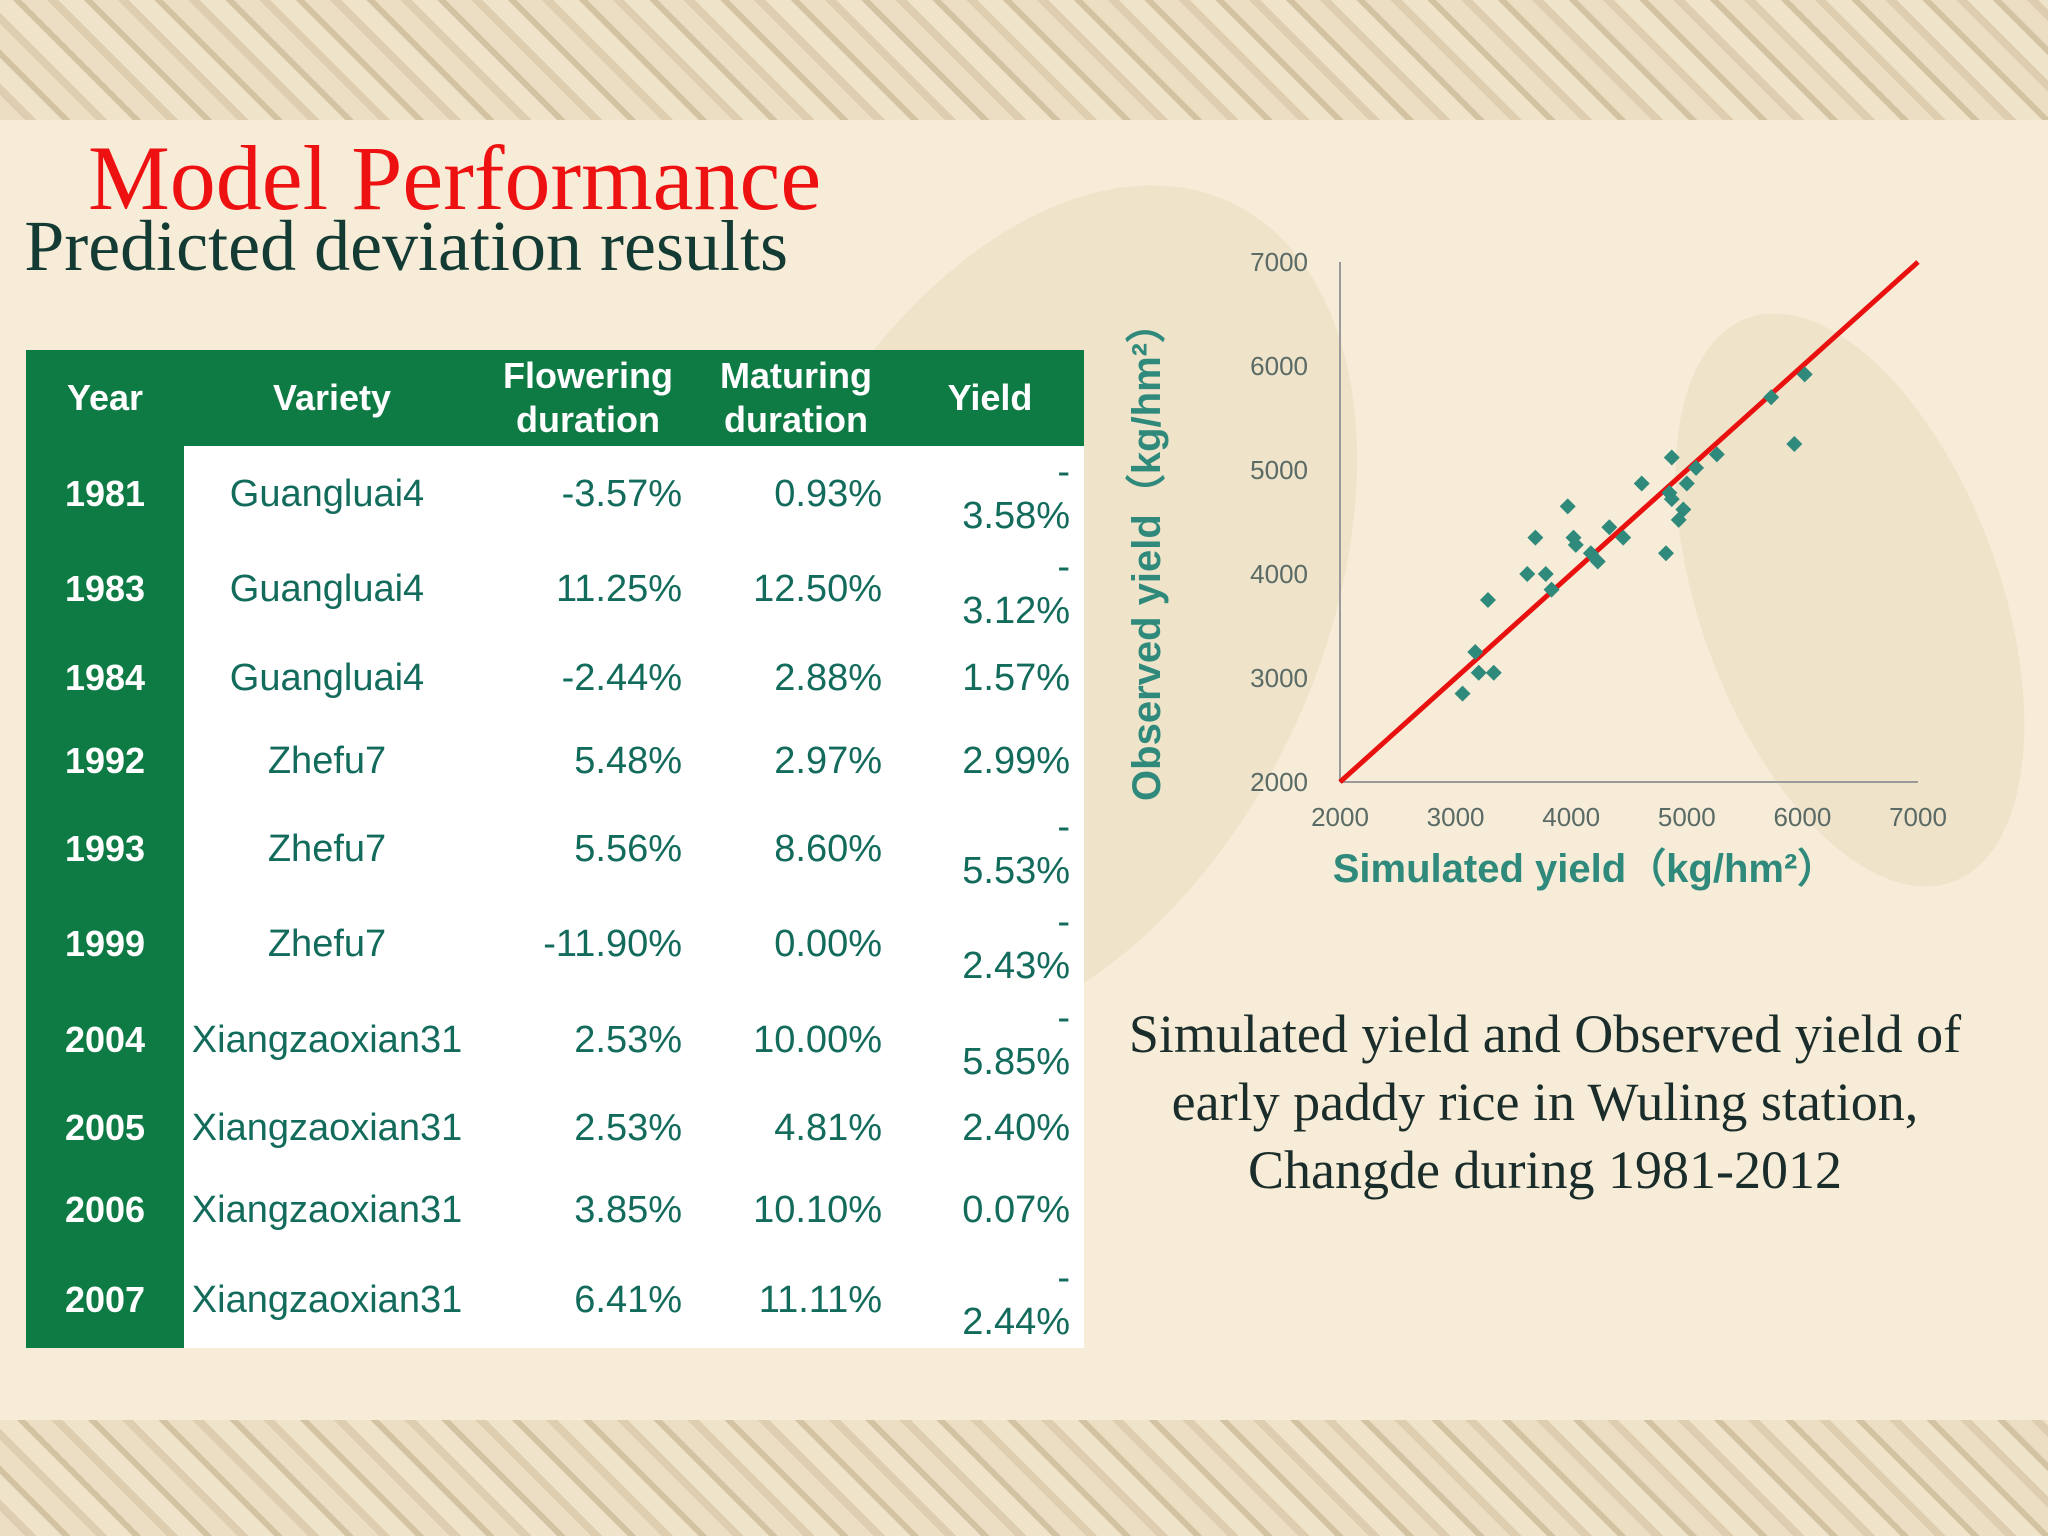 The height and width of the screenshot is (1536, 2048). Describe the element at coordinates (105, 1210) in the screenshot. I see `cell-year: 2006` at that location.